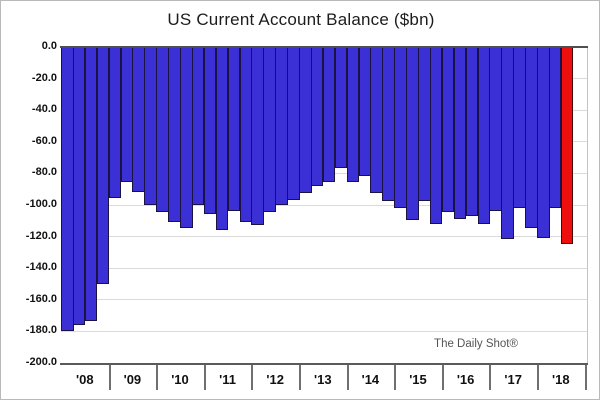  Describe the element at coordinates (162, 129) in the screenshot. I see `bar-10-q1` at that location.